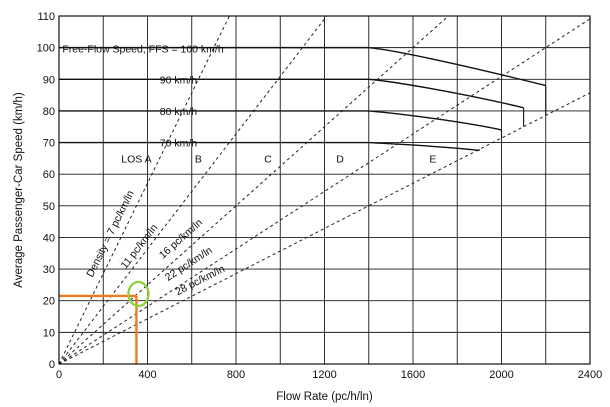 This screenshot has width=610, height=407. What do you see at coordinates (49, 80) in the screenshot?
I see `y-tick-label: 90` at bounding box center [49, 80].